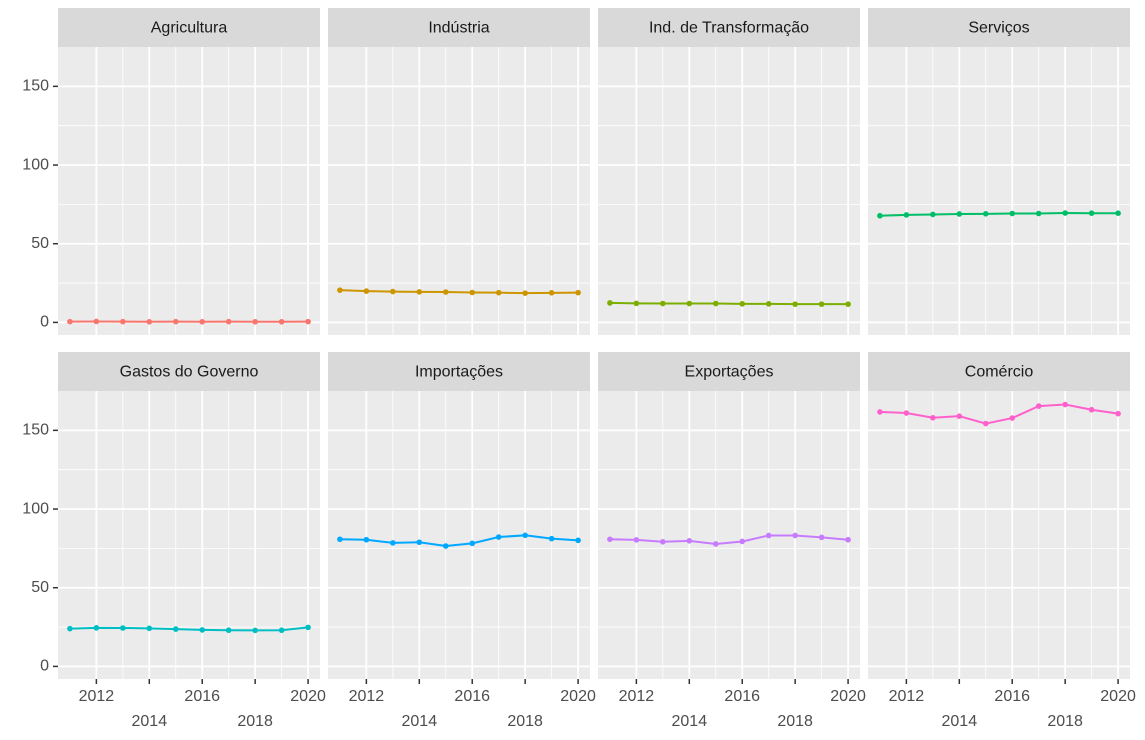 The width and height of the screenshot is (1145, 740). Describe the element at coordinates (459, 372) in the screenshot. I see `strip-title: Importações` at that location.